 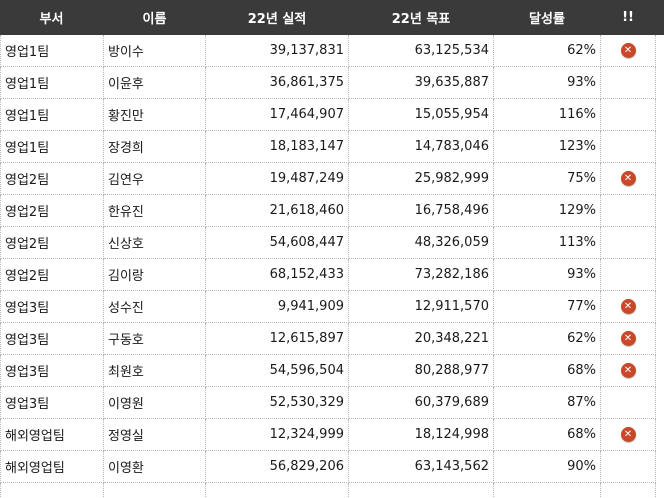 I want to click on target-cell: 25,982,999, so click(x=421, y=179).